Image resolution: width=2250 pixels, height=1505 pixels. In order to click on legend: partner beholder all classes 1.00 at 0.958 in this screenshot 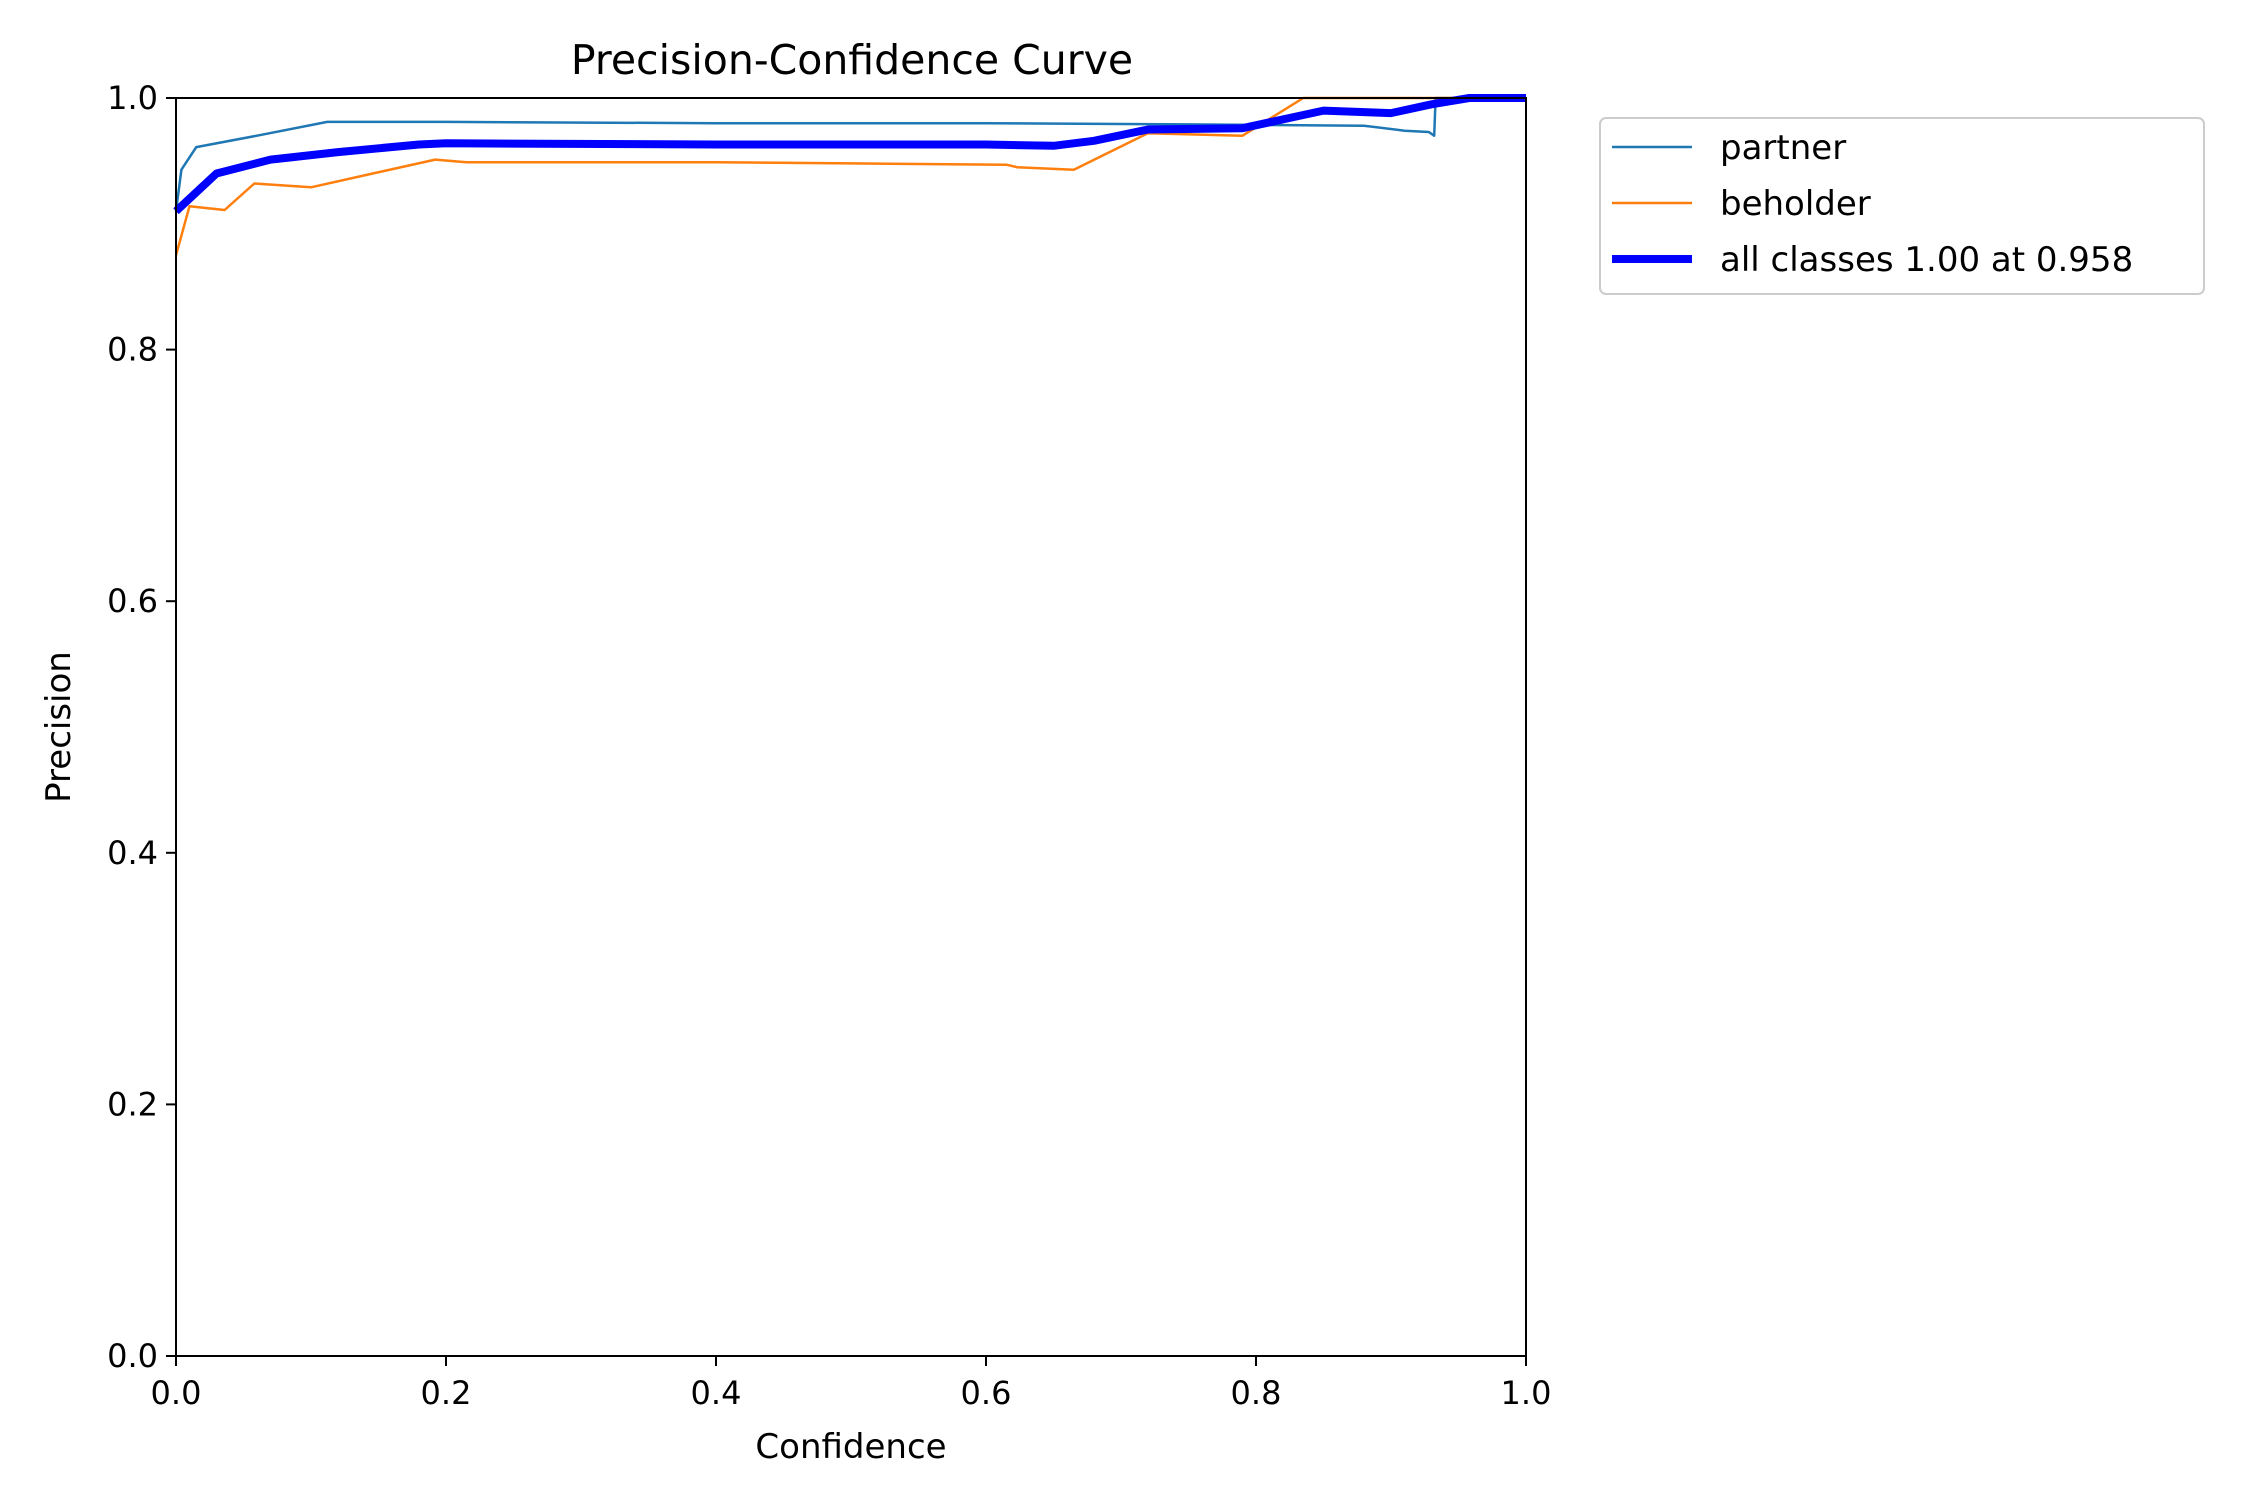, I will do `click(1902, 206)`.